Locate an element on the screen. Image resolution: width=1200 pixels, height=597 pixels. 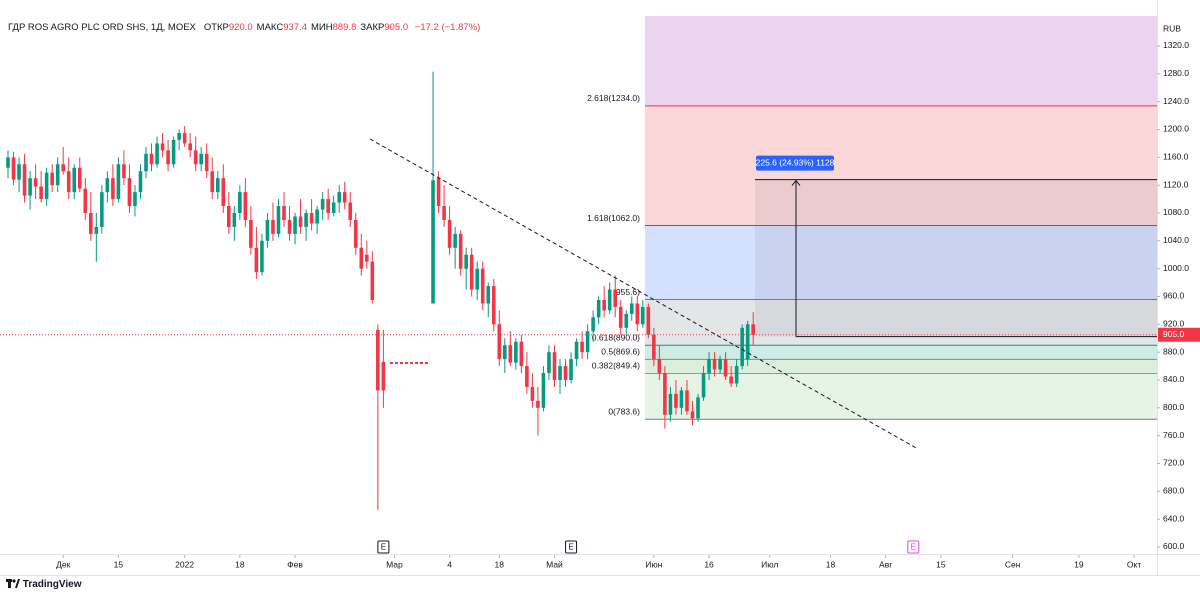
last-price-label: 905.0 is located at coordinates (1174, 334).